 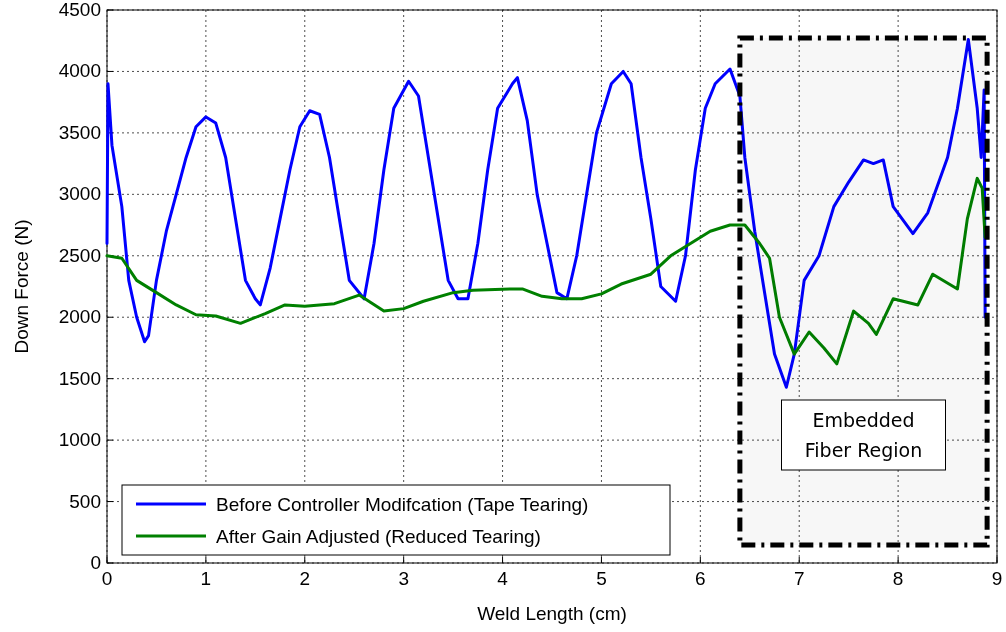 I want to click on y-tick-label: 1000, so click(x=79, y=440).